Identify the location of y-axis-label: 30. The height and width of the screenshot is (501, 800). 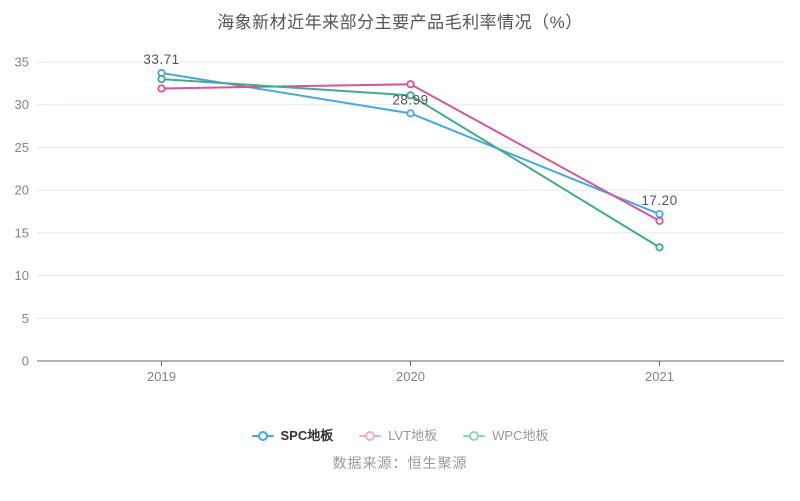
(22, 104).